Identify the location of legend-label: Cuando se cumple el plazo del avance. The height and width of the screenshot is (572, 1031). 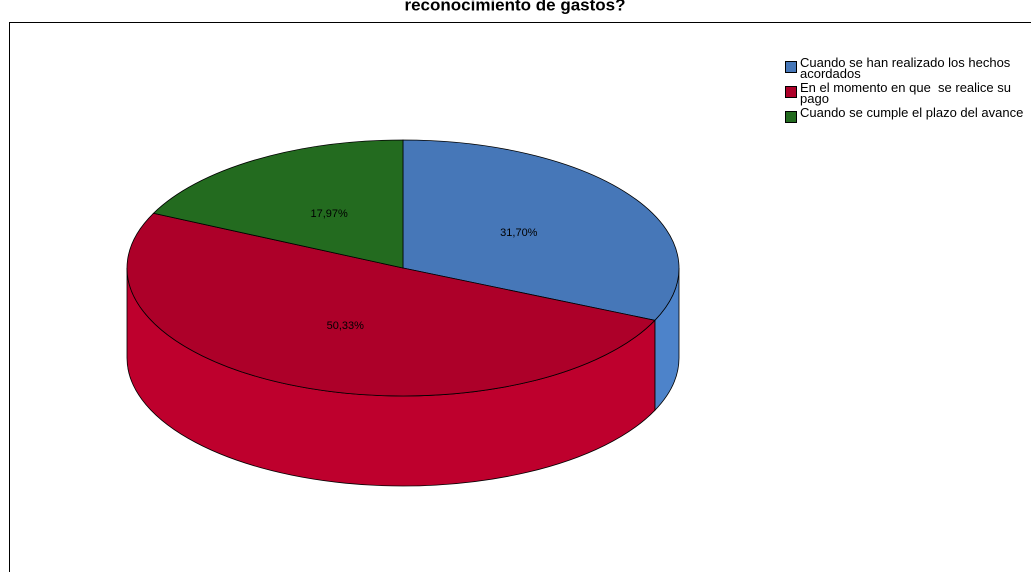
(912, 112).